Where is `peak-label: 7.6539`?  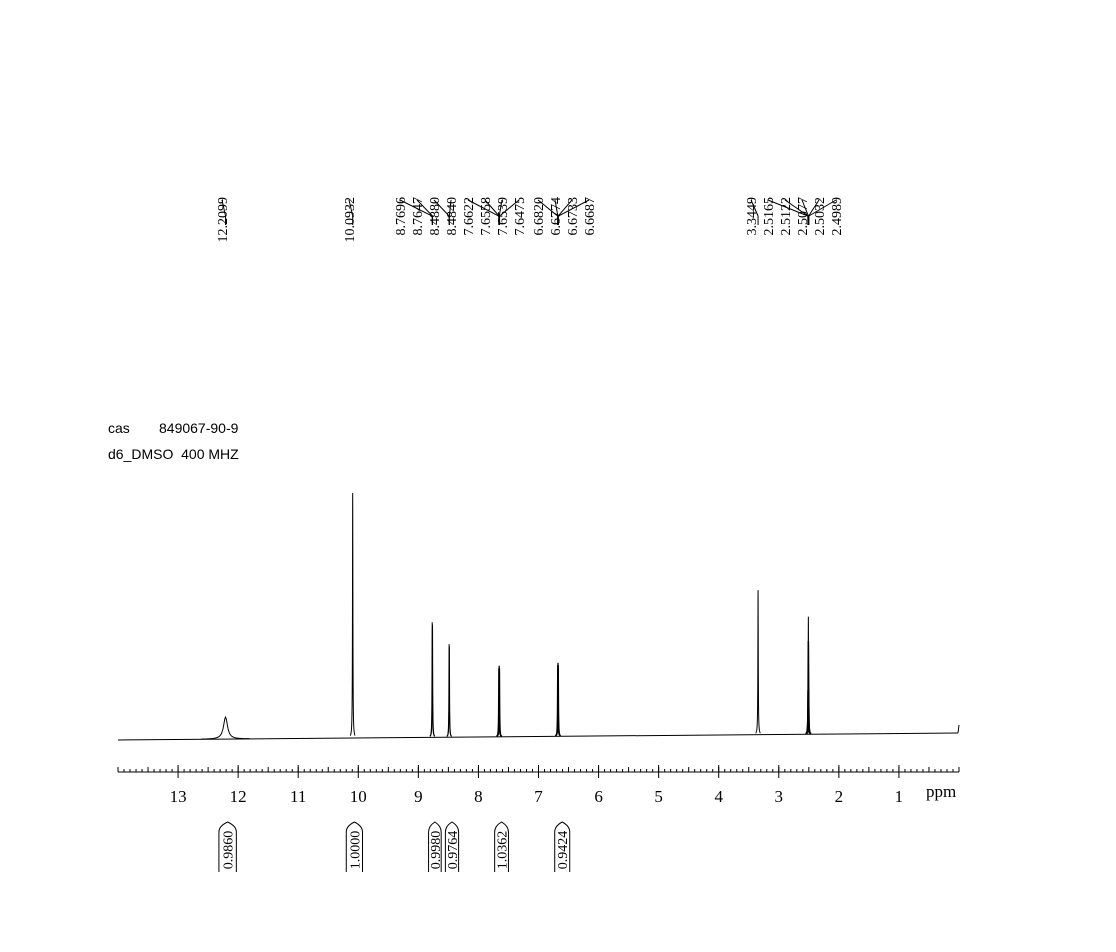 peak-label: 7.6539 is located at coordinates (503, 216).